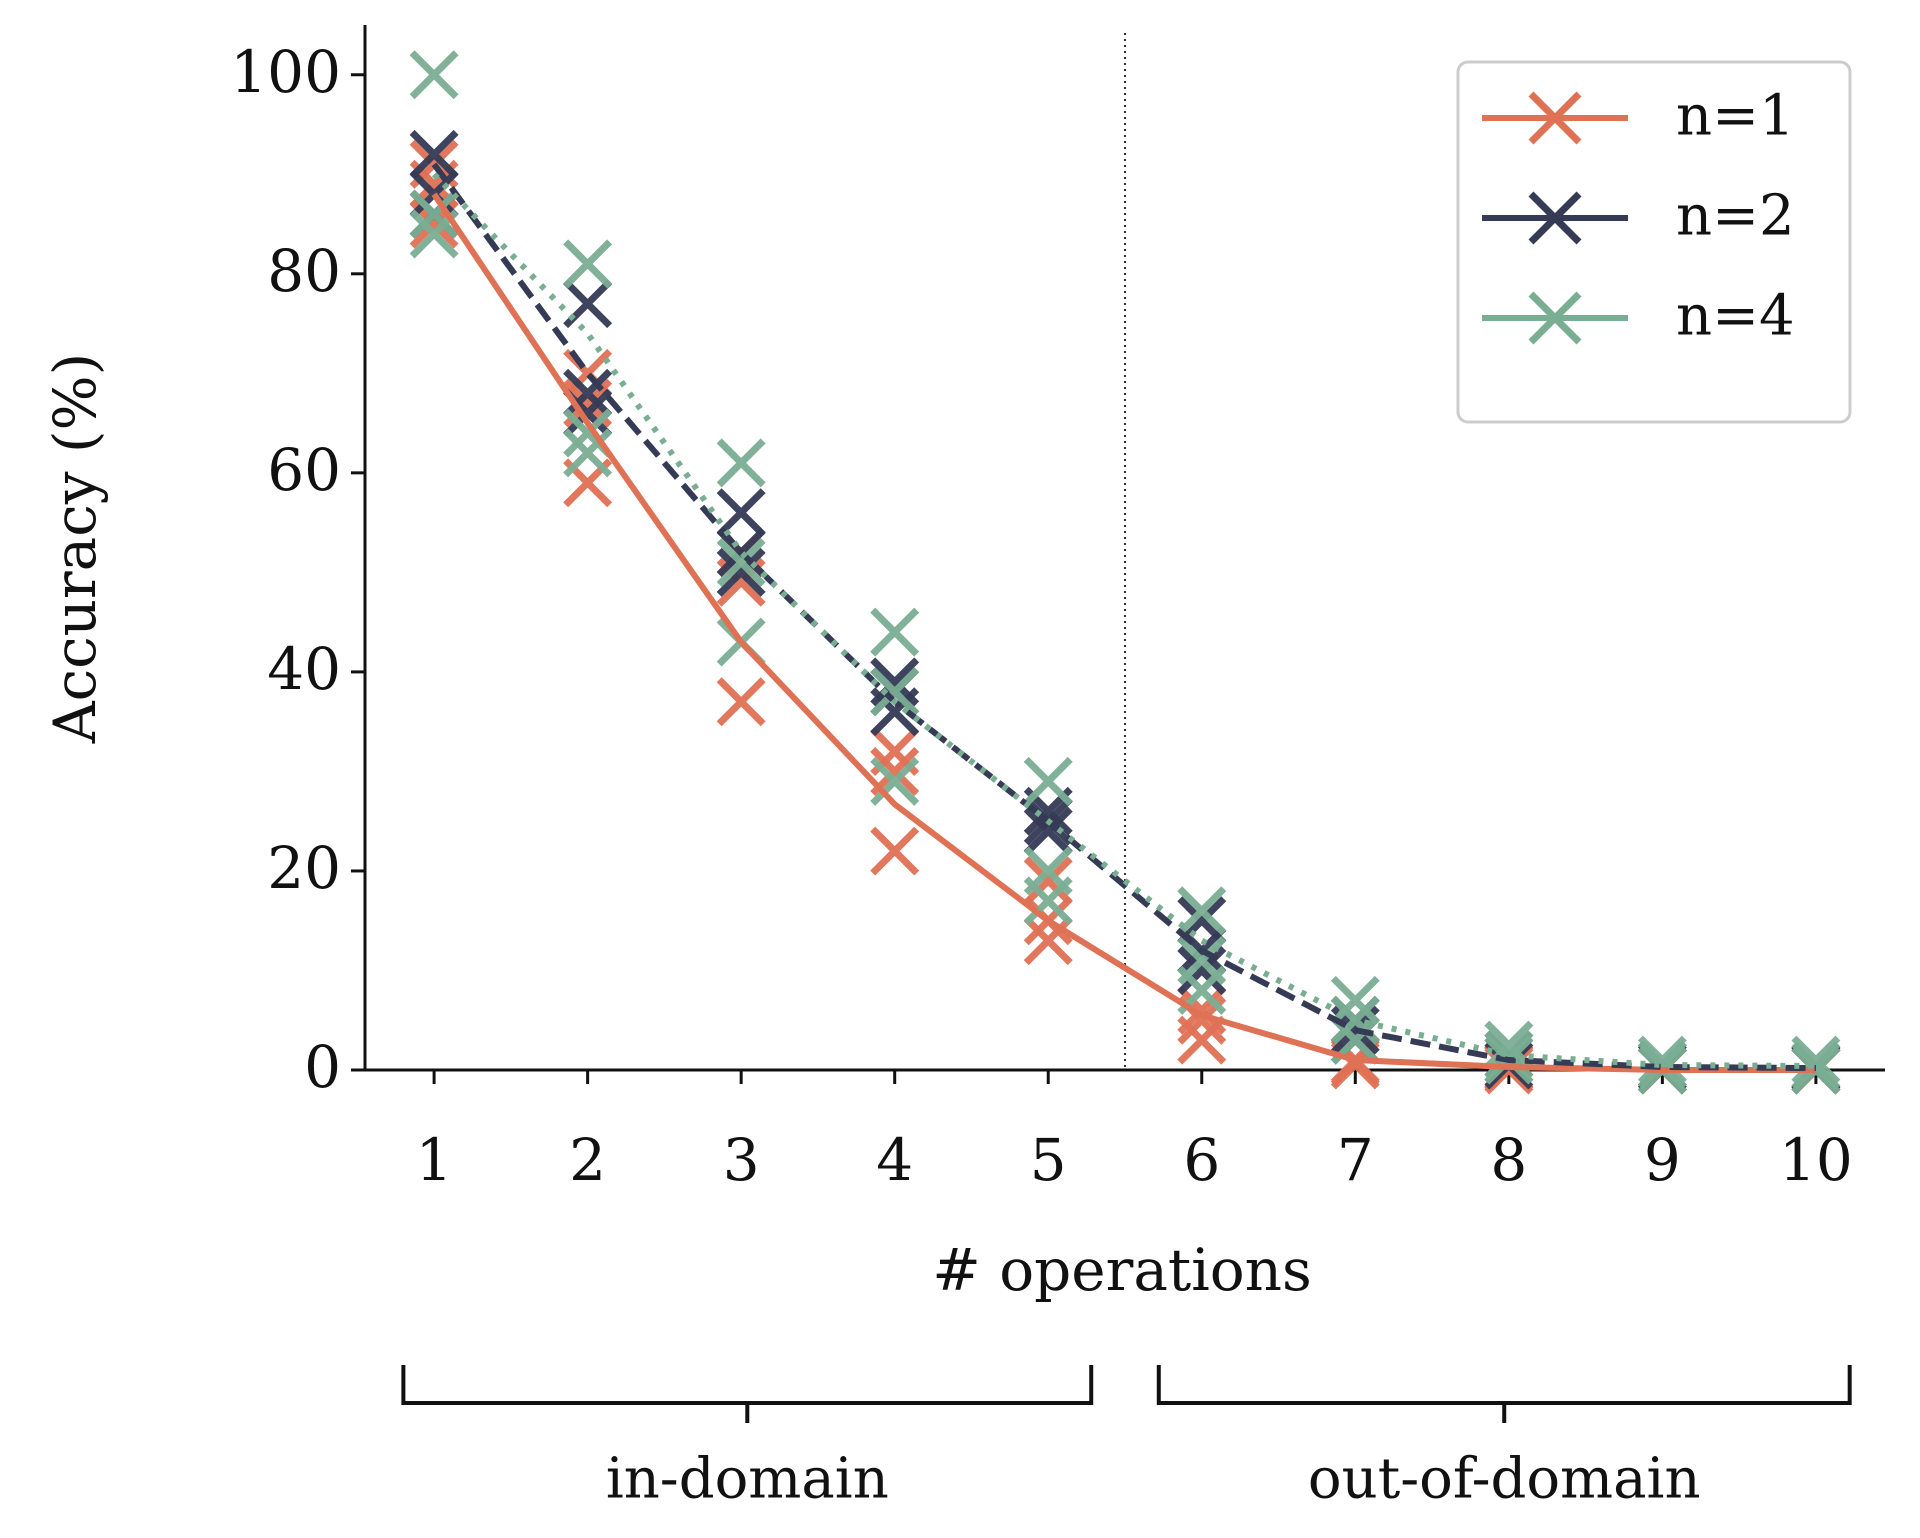 The width and height of the screenshot is (1920, 1538). I want to click on legend: n=1 n=2 n=4, so click(1654, 242).